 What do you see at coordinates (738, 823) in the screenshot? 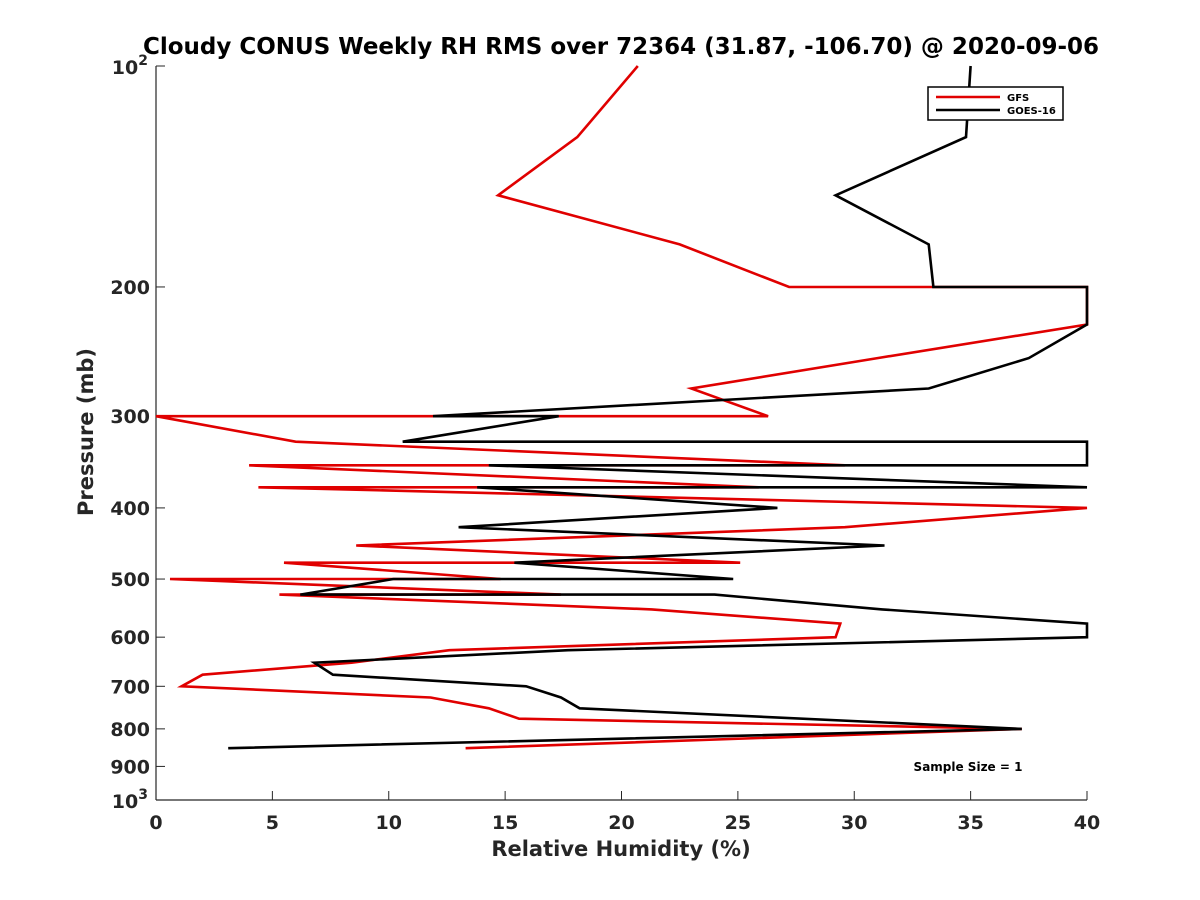
I see `x-tick-label: 25` at bounding box center [738, 823].